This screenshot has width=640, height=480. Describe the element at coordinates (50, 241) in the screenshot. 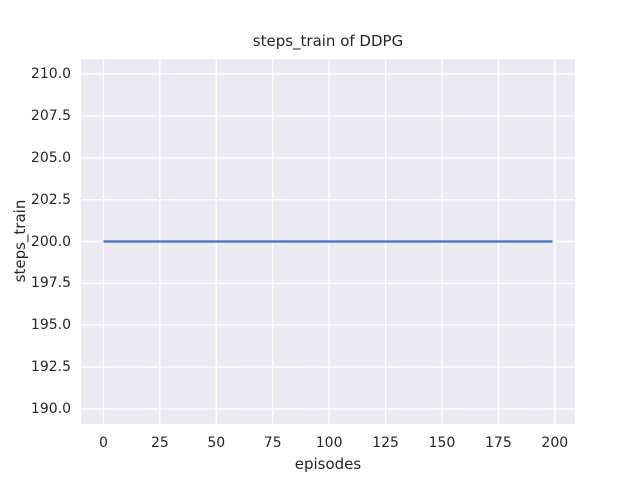

I see `y-tick-label: 200.0` at that location.